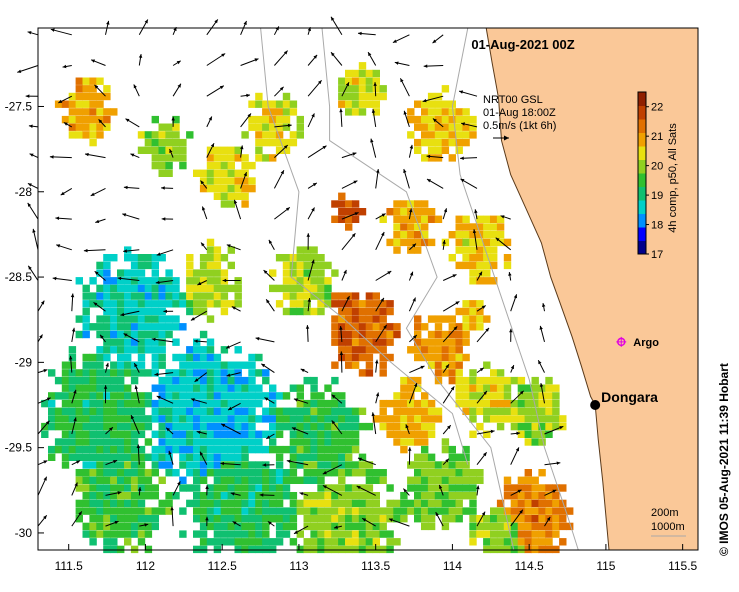 Image resolution: width=739 pixels, height=592 pixels. What do you see at coordinates (69, 566) in the screenshot?
I see `lon-tick-label: 111.5` at bounding box center [69, 566].